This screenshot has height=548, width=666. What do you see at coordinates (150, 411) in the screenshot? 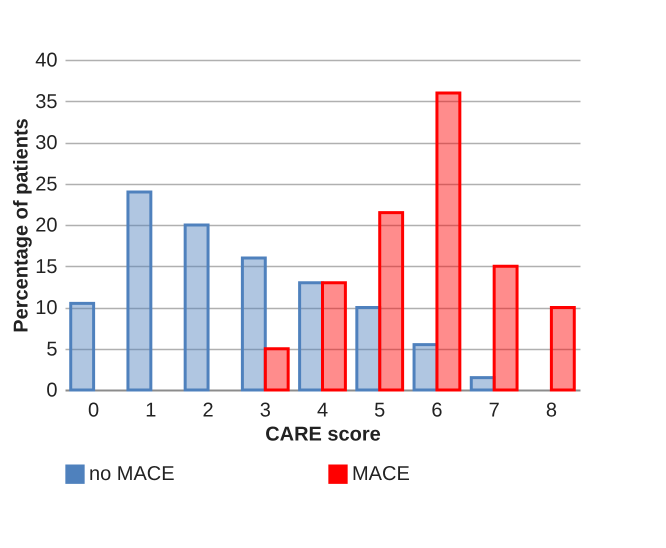
I see `x-tick-label: 1` at bounding box center [150, 411].